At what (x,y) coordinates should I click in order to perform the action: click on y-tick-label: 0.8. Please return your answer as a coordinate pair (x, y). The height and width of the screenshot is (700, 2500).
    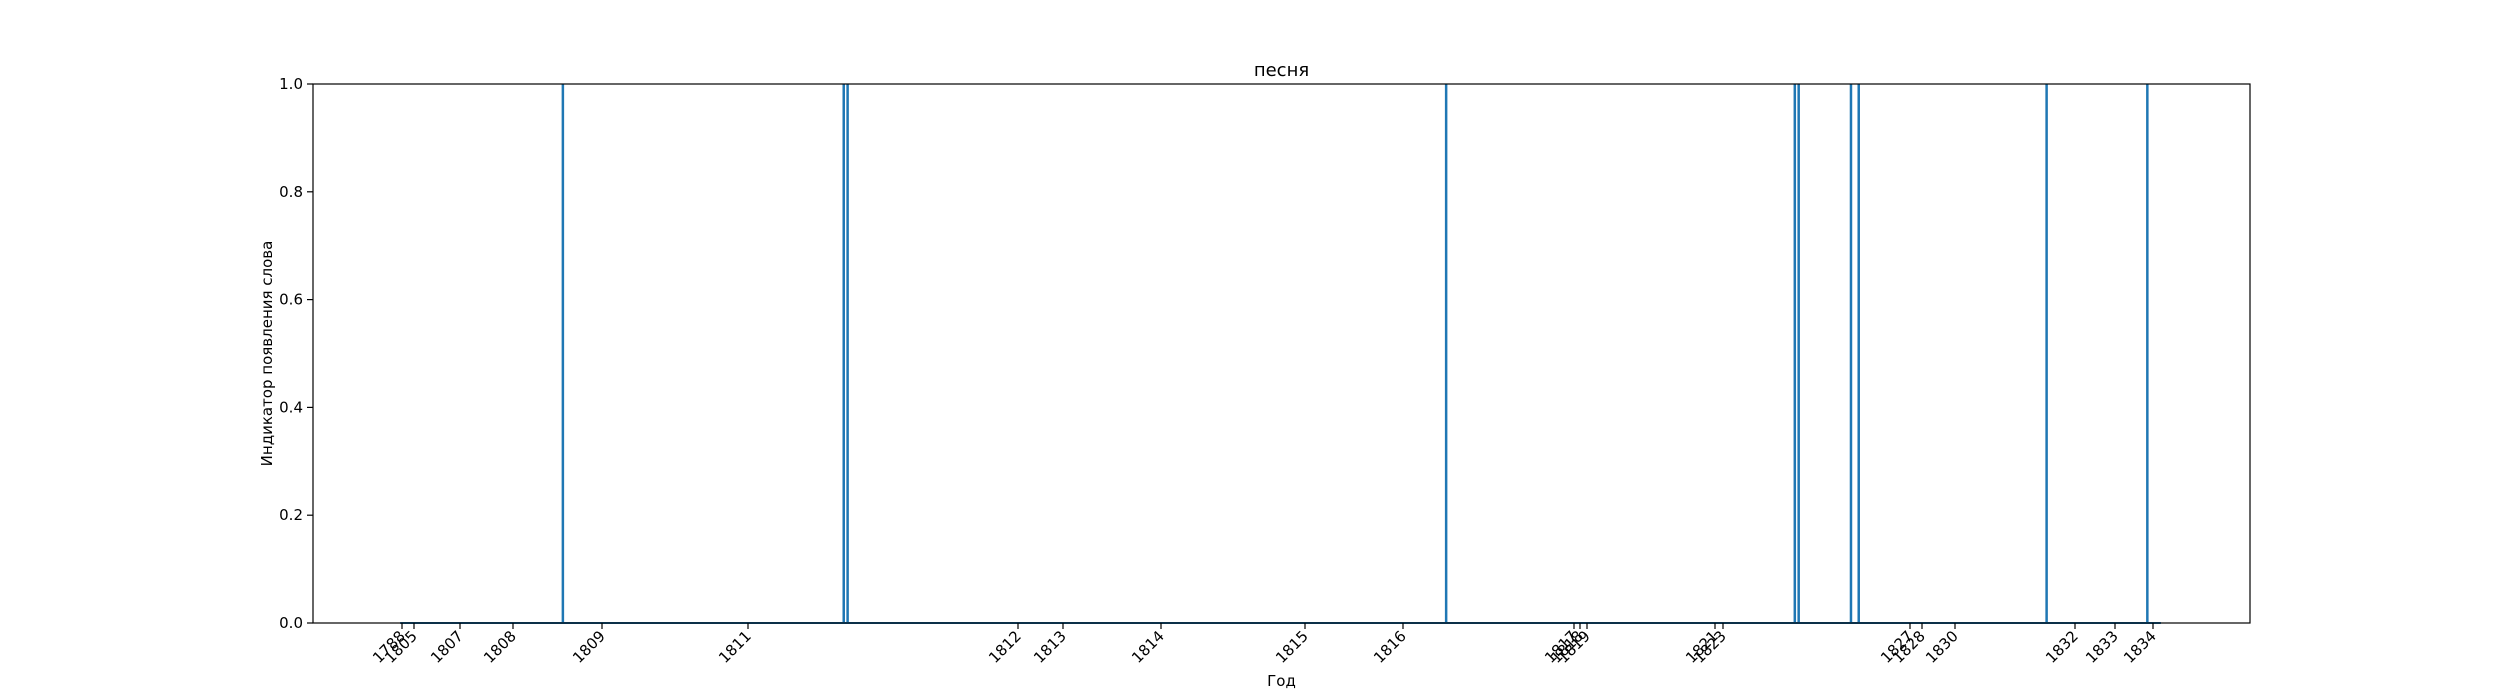
    Looking at the image, I should click on (291, 192).